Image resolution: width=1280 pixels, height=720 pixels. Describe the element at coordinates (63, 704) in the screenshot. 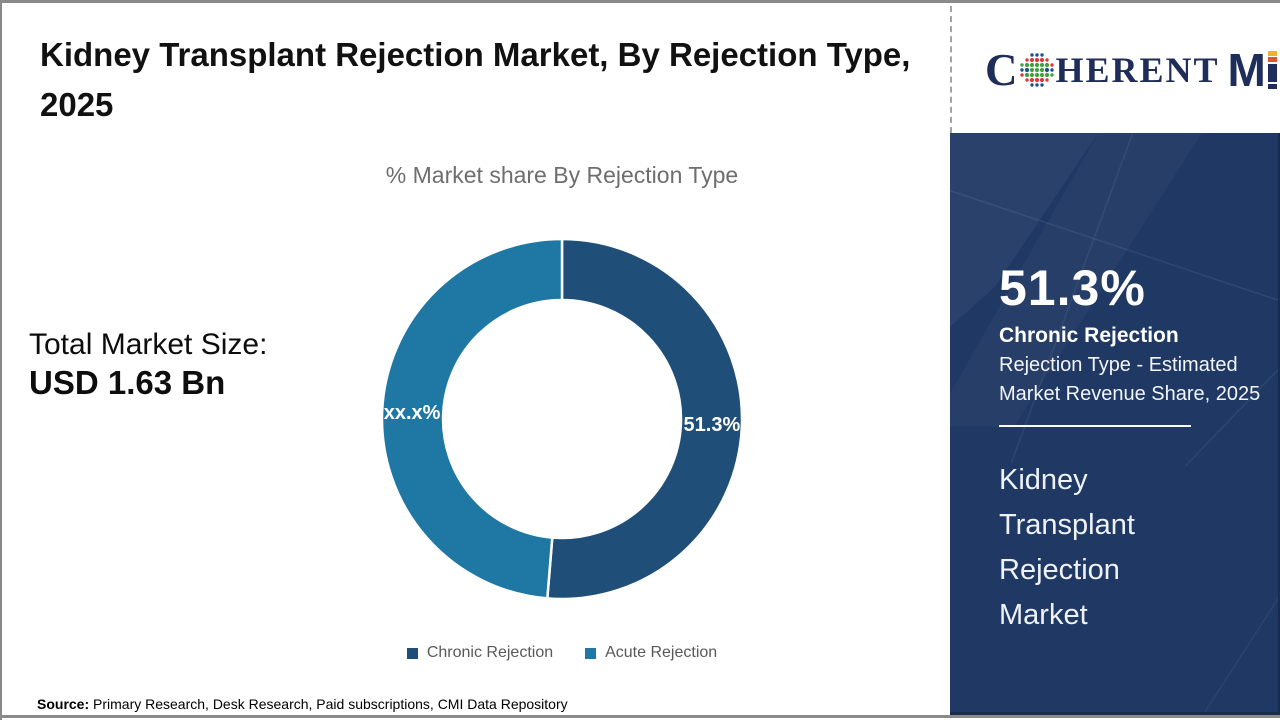

I see `source-label: Source:` at that location.